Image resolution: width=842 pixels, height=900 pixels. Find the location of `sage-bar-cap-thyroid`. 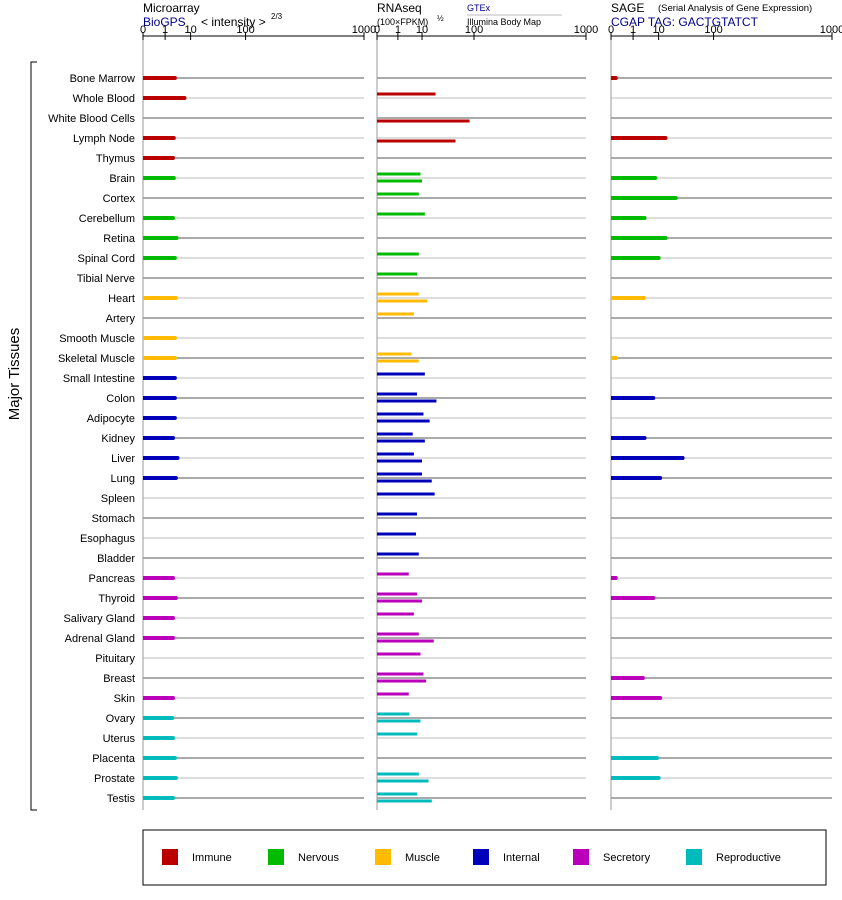

sage-bar-cap-thyroid is located at coordinates (653, 598).